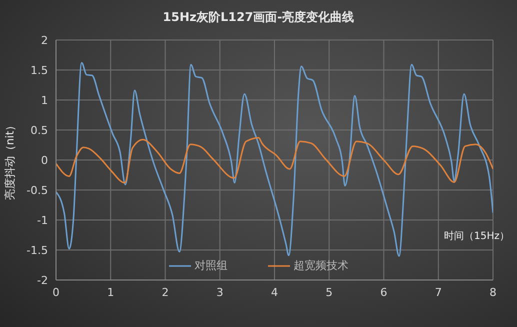 The height and width of the screenshot is (327, 517). I want to click on y-tick-label: 1, so click(44, 100).